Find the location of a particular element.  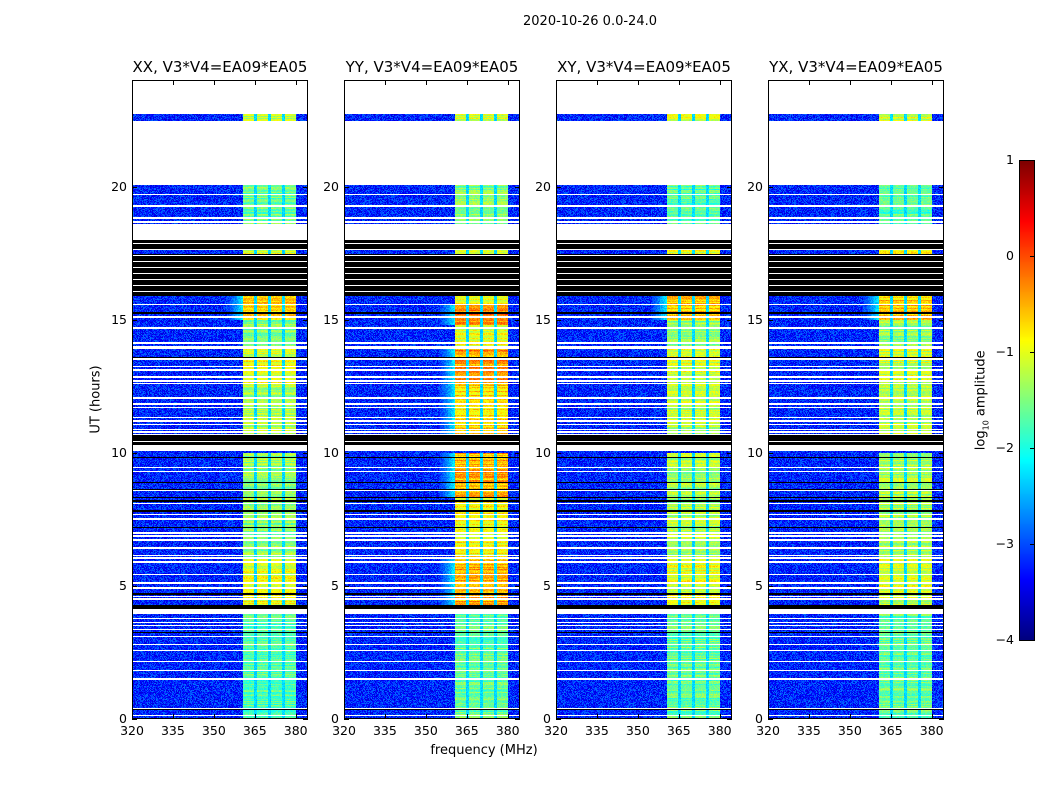

panel-title: YX, V3*V4=EA09*EA05 is located at coordinates (856, 67).